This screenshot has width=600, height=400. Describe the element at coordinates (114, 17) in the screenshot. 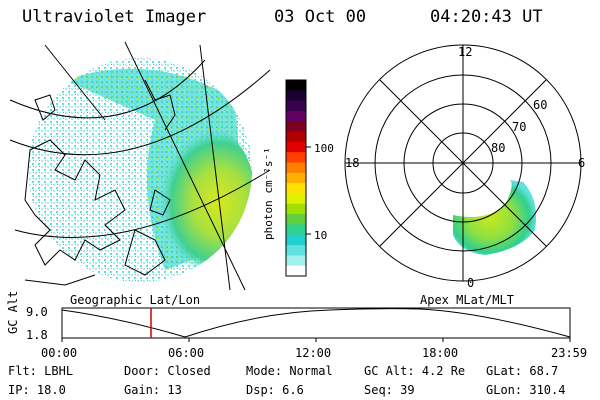

I see `instrument-title: Ultraviolet Imager` at that location.